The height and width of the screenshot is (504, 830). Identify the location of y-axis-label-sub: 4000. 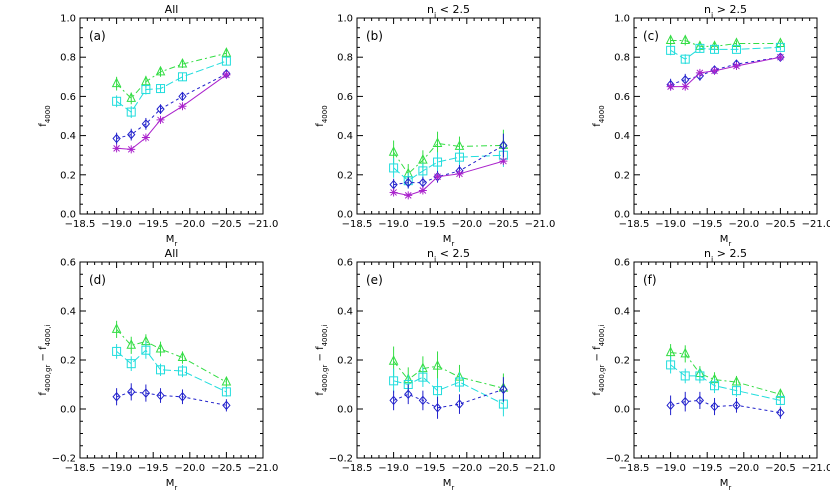
(48, 114).